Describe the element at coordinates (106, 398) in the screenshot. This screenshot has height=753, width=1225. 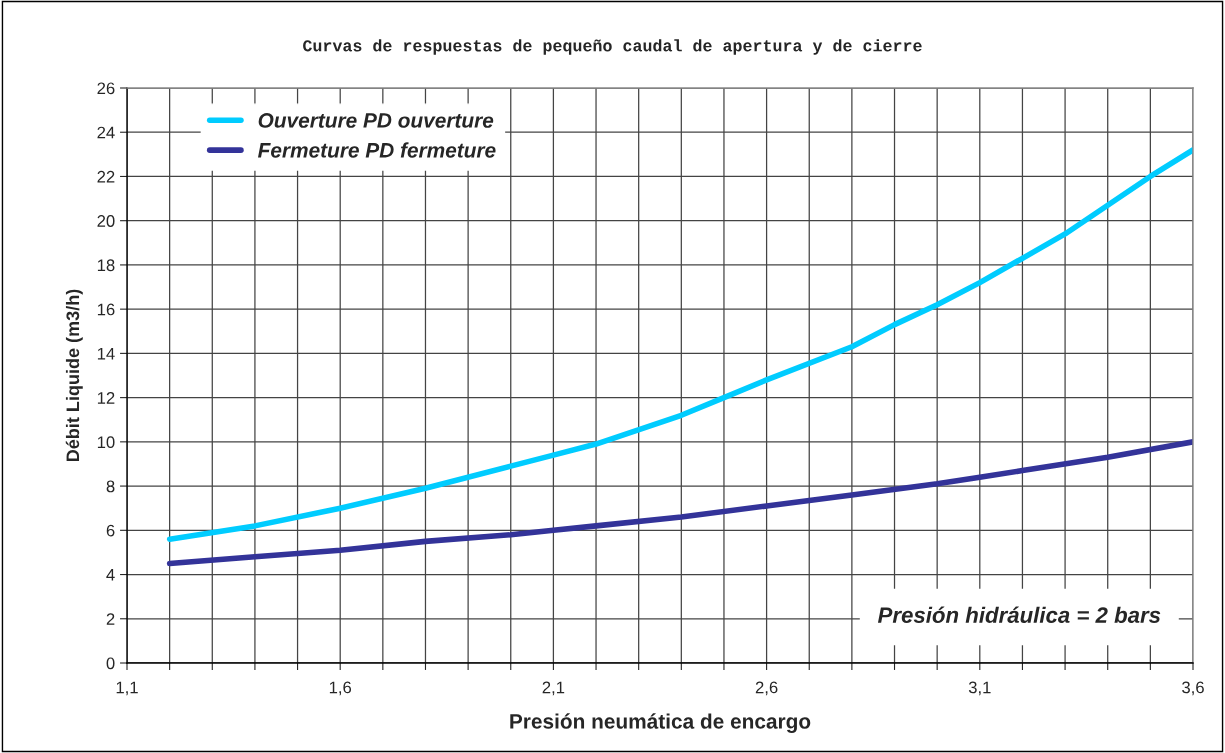
I see `y-tick-label: 12` at that location.